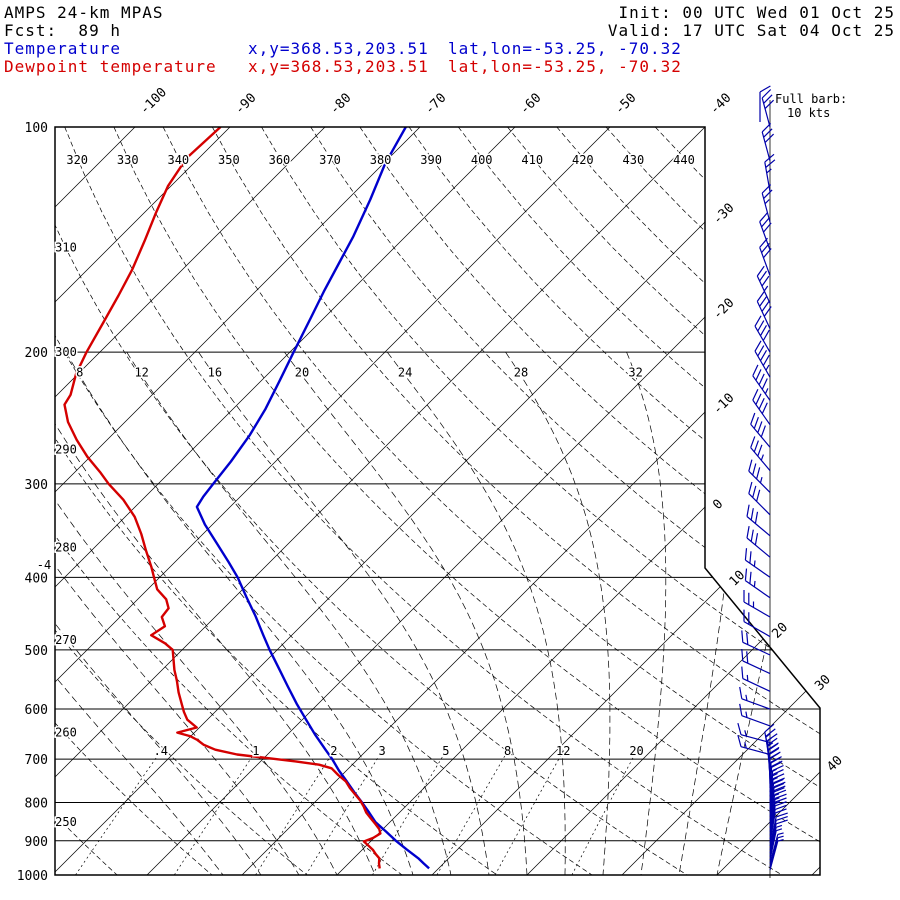 The image size is (900, 900). I want to click on svg-text: -40, so click(720, 104).